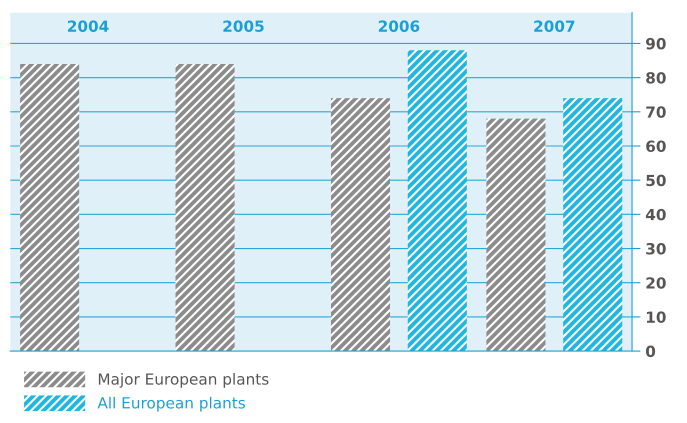 Image resolution: width=687 pixels, height=423 pixels. I want to click on legend-label: All European plants, so click(171, 404).